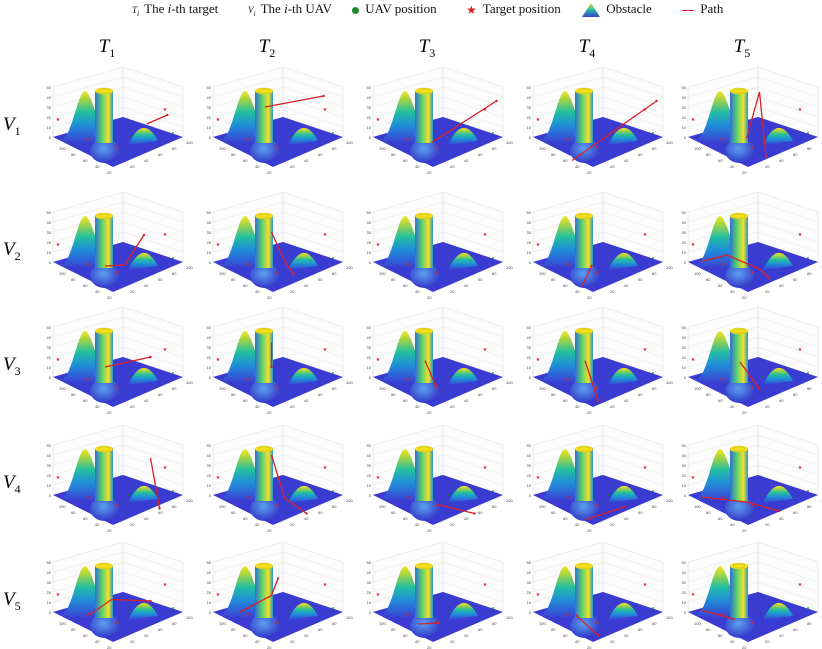  I want to click on hill-obstacle-right, so click(303, 261).